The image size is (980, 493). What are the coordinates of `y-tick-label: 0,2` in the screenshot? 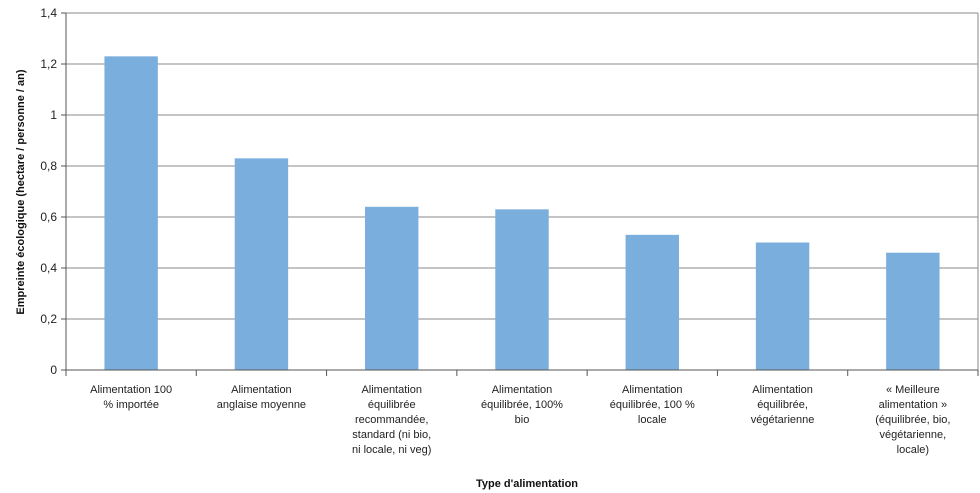 It's located at (48, 319).